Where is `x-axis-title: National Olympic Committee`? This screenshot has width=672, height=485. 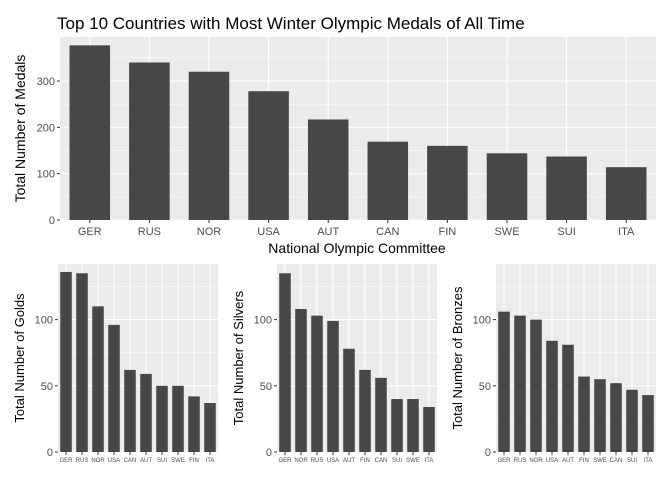 x-axis-title: National Olympic Committee is located at coordinates (357, 248).